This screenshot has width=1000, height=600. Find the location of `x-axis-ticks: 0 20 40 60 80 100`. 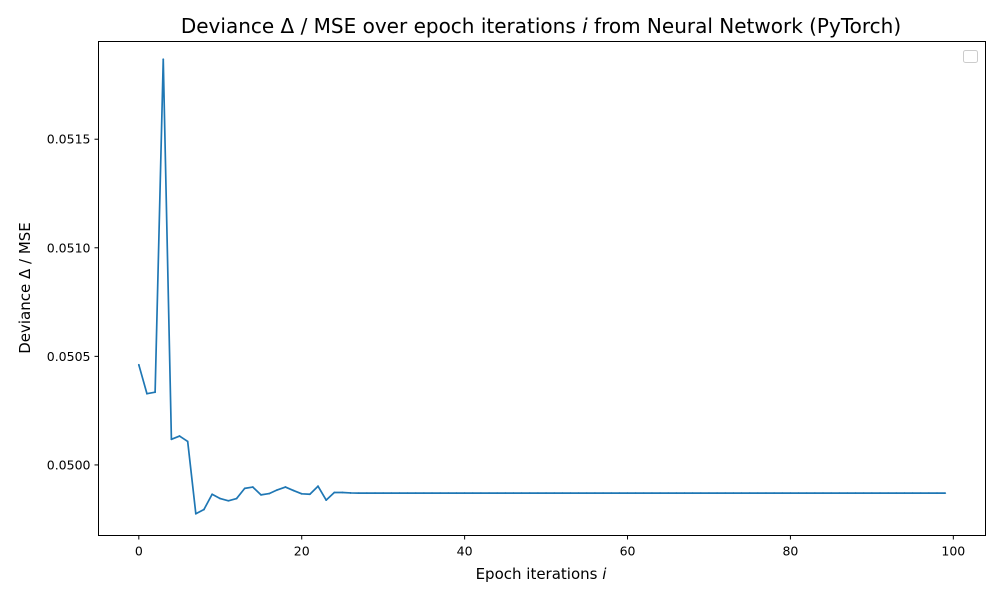

x-axis-ticks: 0 20 40 60 80 100 is located at coordinates (550, 547).